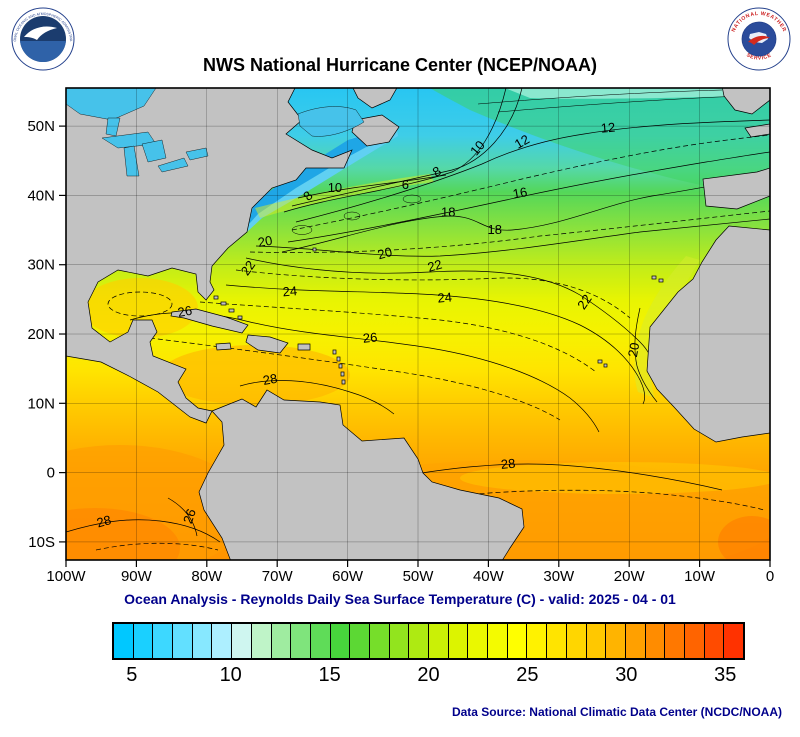 The width and height of the screenshot is (800, 737). Describe the element at coordinates (405, 184) in the screenshot. I see `contour-label-text: 6` at that location.